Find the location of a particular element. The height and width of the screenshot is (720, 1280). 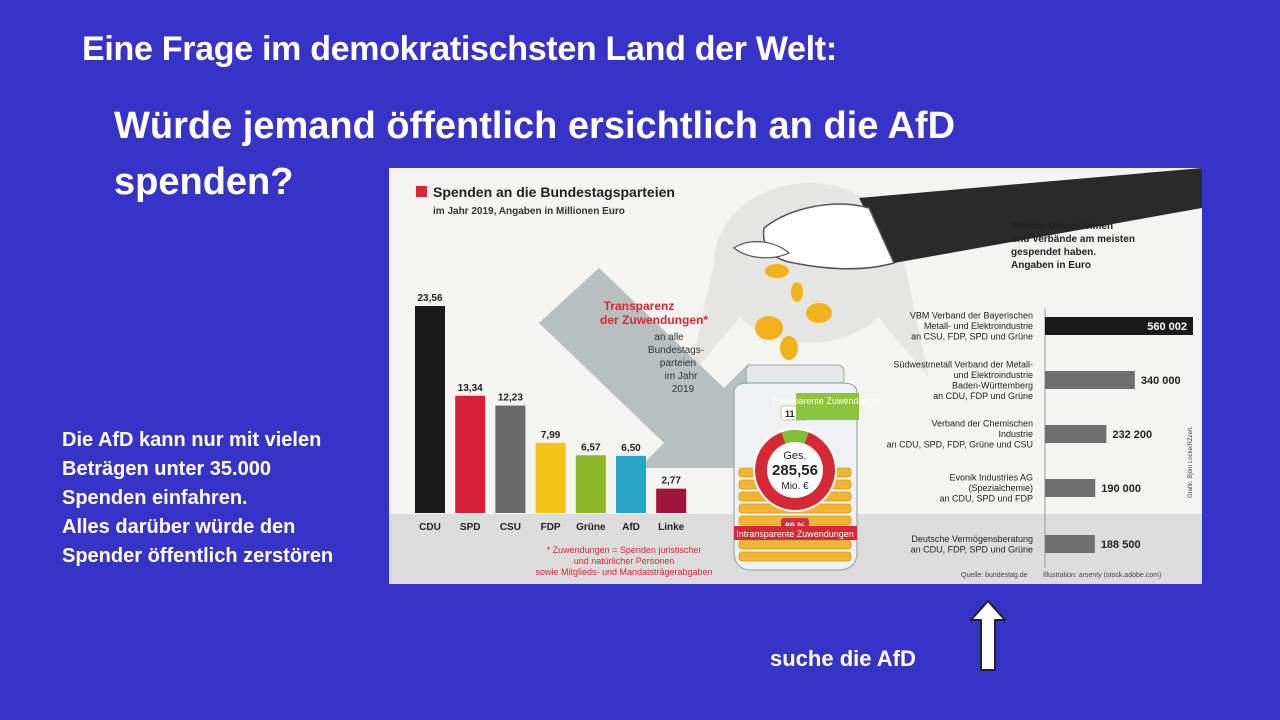

up-arrow-icon is located at coordinates (988, 635).